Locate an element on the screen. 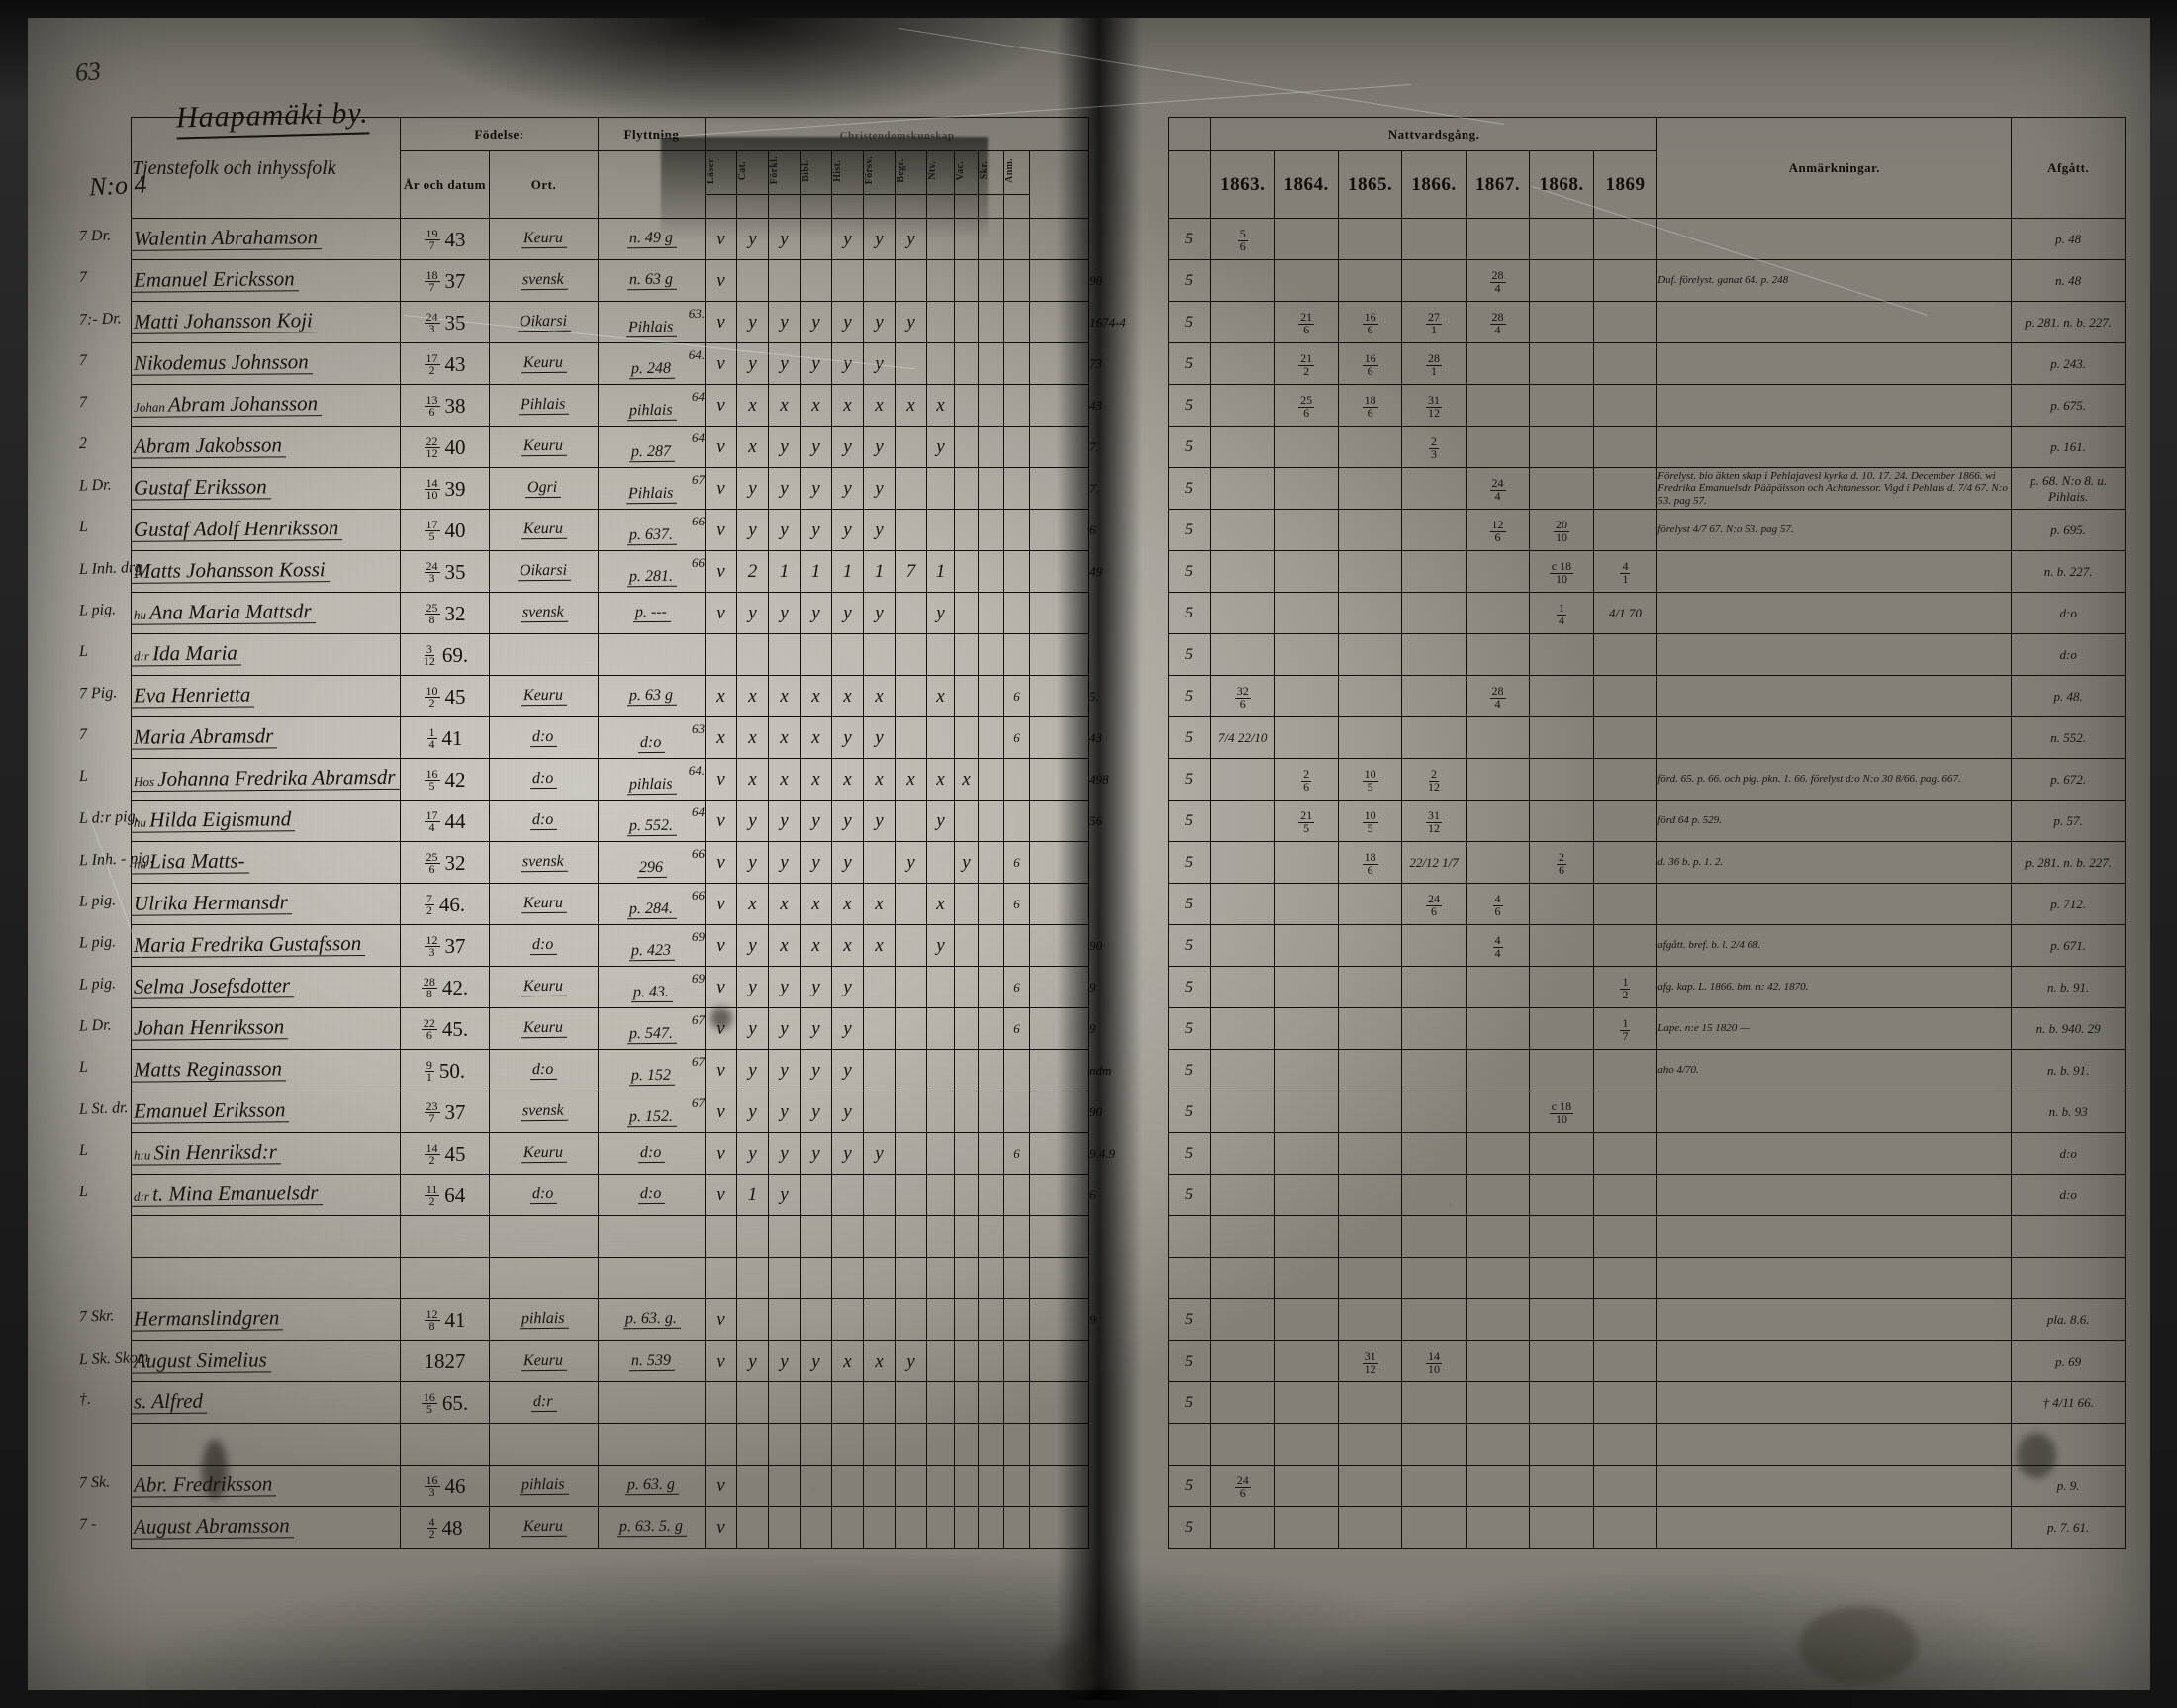 Image resolution: width=2177 pixels, height=1708 pixels. header-year-1866: 1866. is located at coordinates (1434, 184).